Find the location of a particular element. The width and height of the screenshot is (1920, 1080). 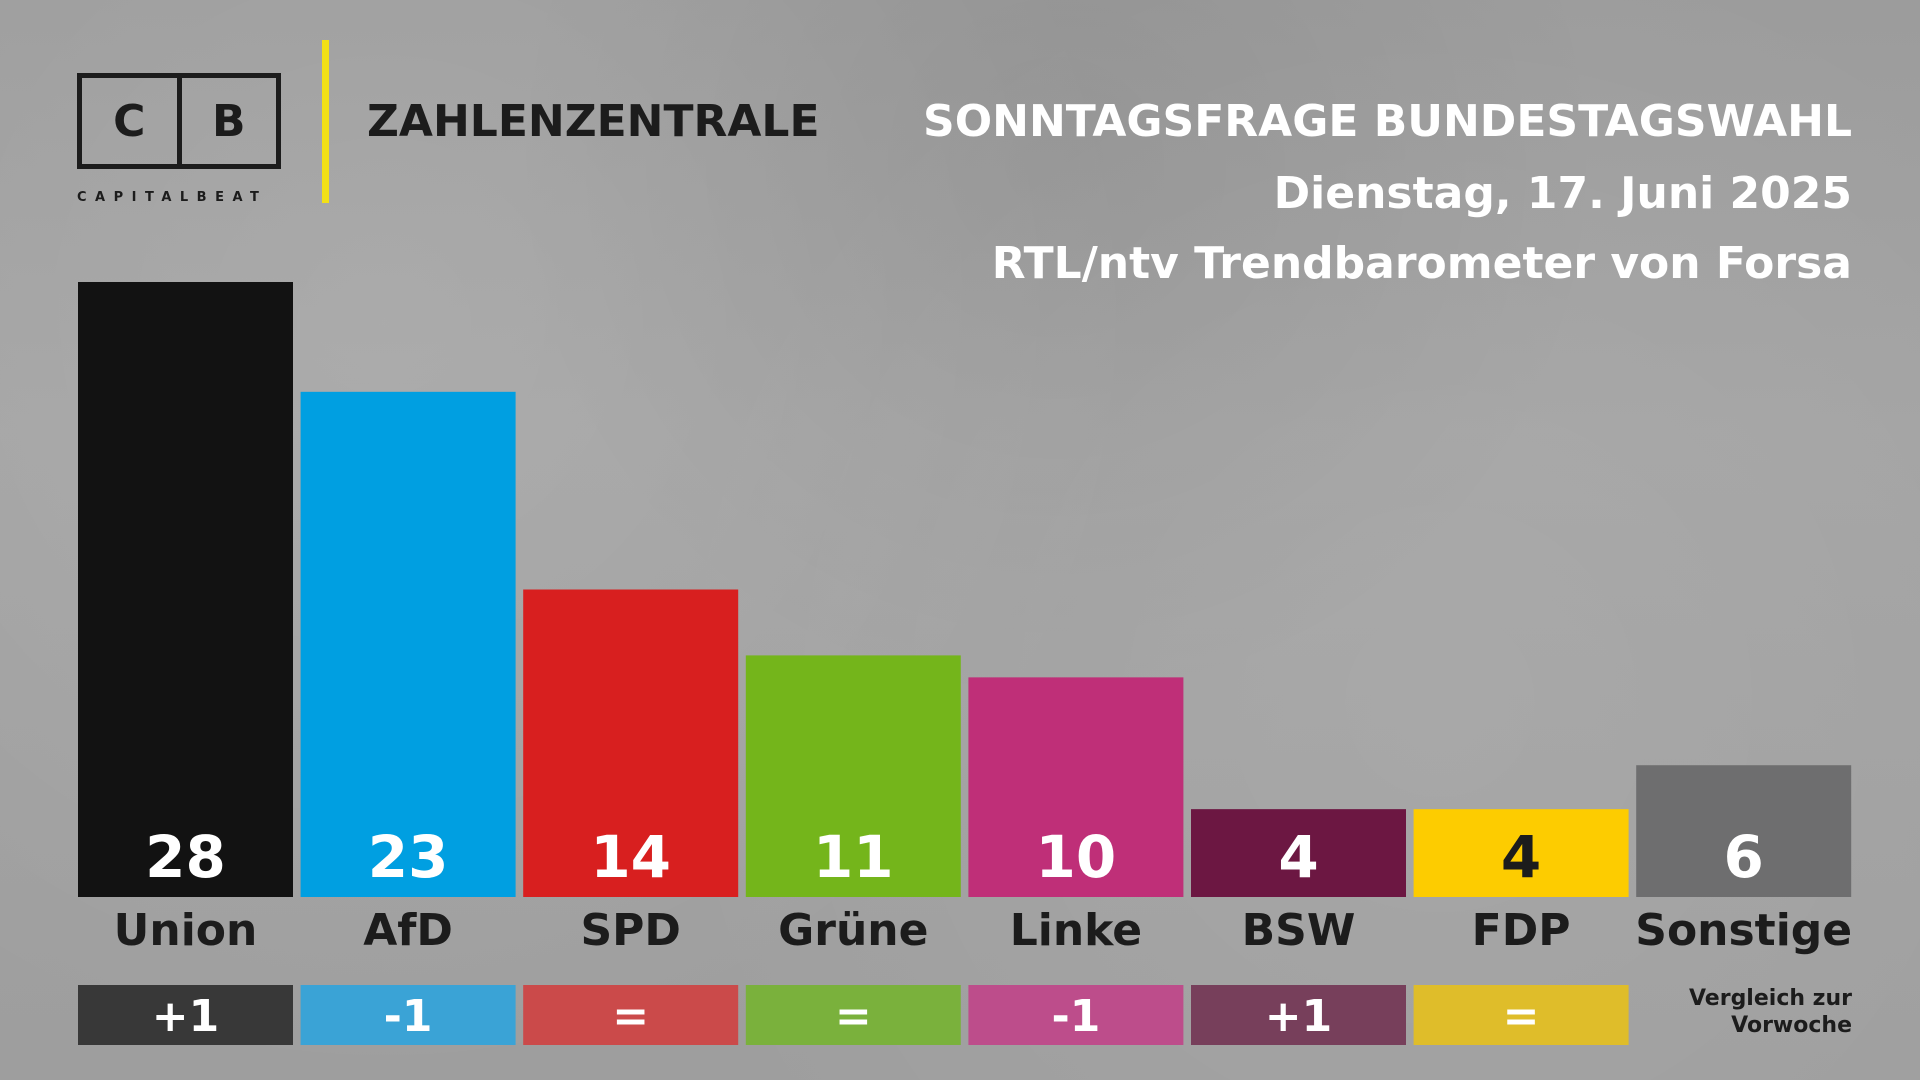

value-label-1: 23 is located at coordinates (408, 857).